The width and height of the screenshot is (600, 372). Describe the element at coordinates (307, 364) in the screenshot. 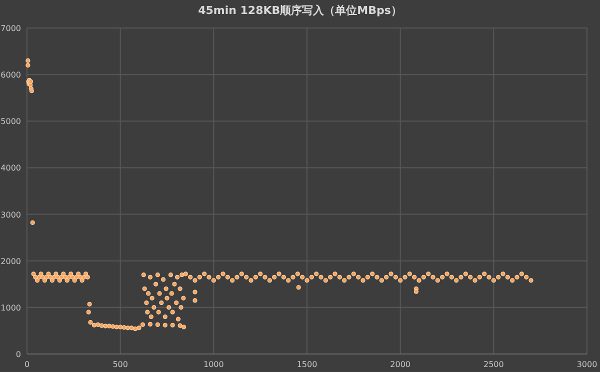

I see `x-tick-label: 1500` at that location.